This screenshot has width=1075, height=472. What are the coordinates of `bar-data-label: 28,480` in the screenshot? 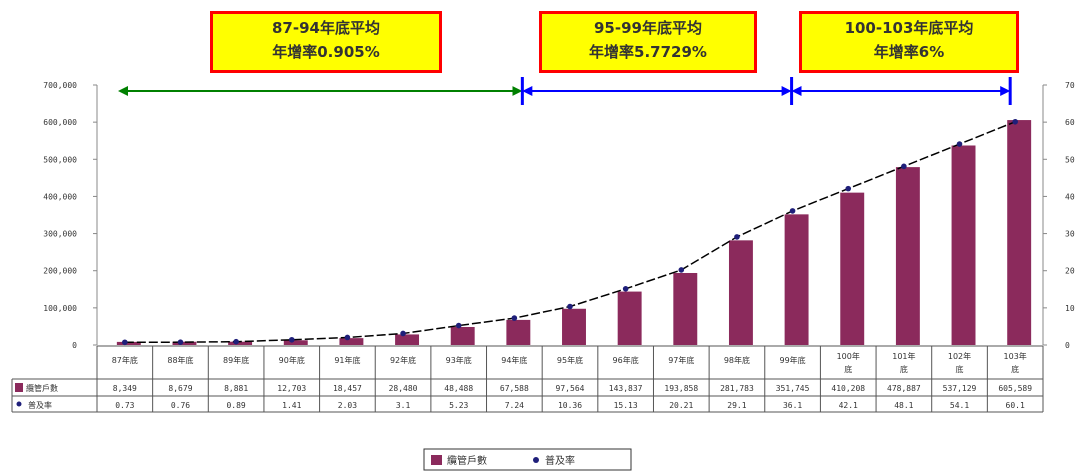 It's located at (403, 388).